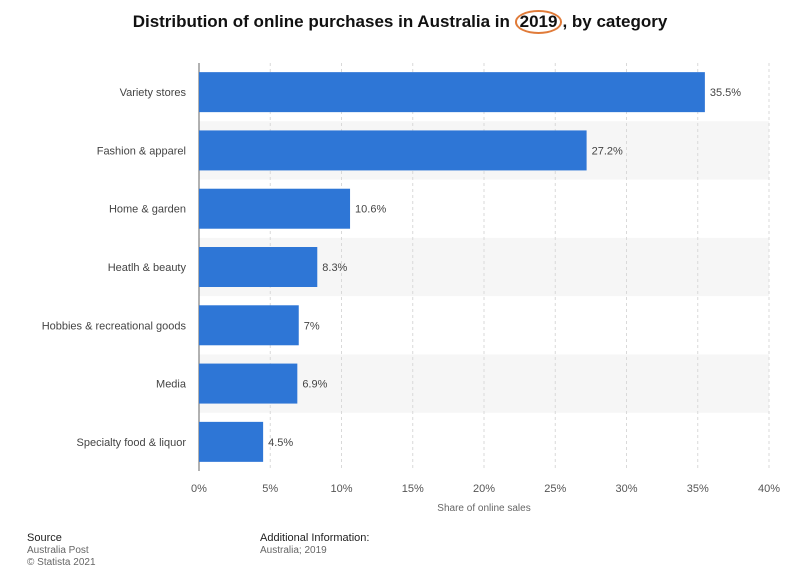 This screenshot has height=576, width=800. I want to click on category-label: Home & garden, so click(147, 210).